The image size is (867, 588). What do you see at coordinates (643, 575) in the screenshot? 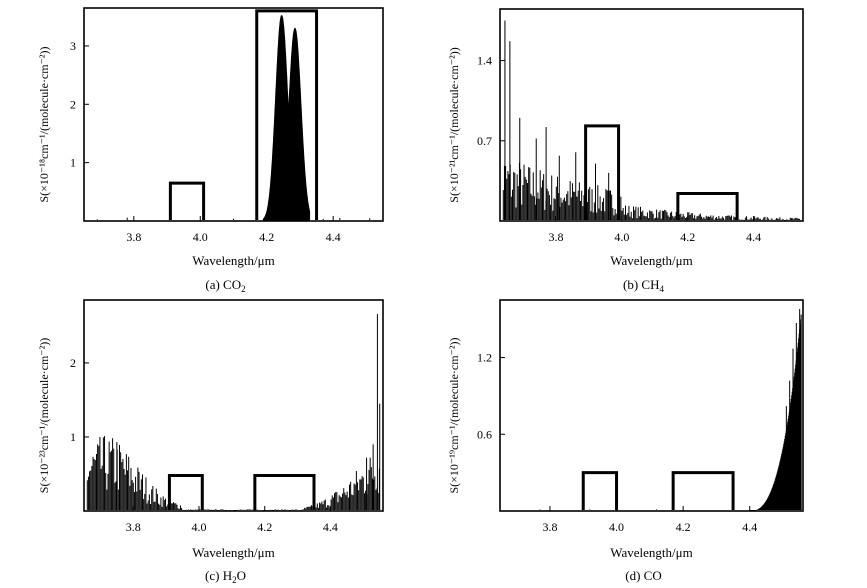
I see `panel-caption: (d) CO` at bounding box center [643, 575].